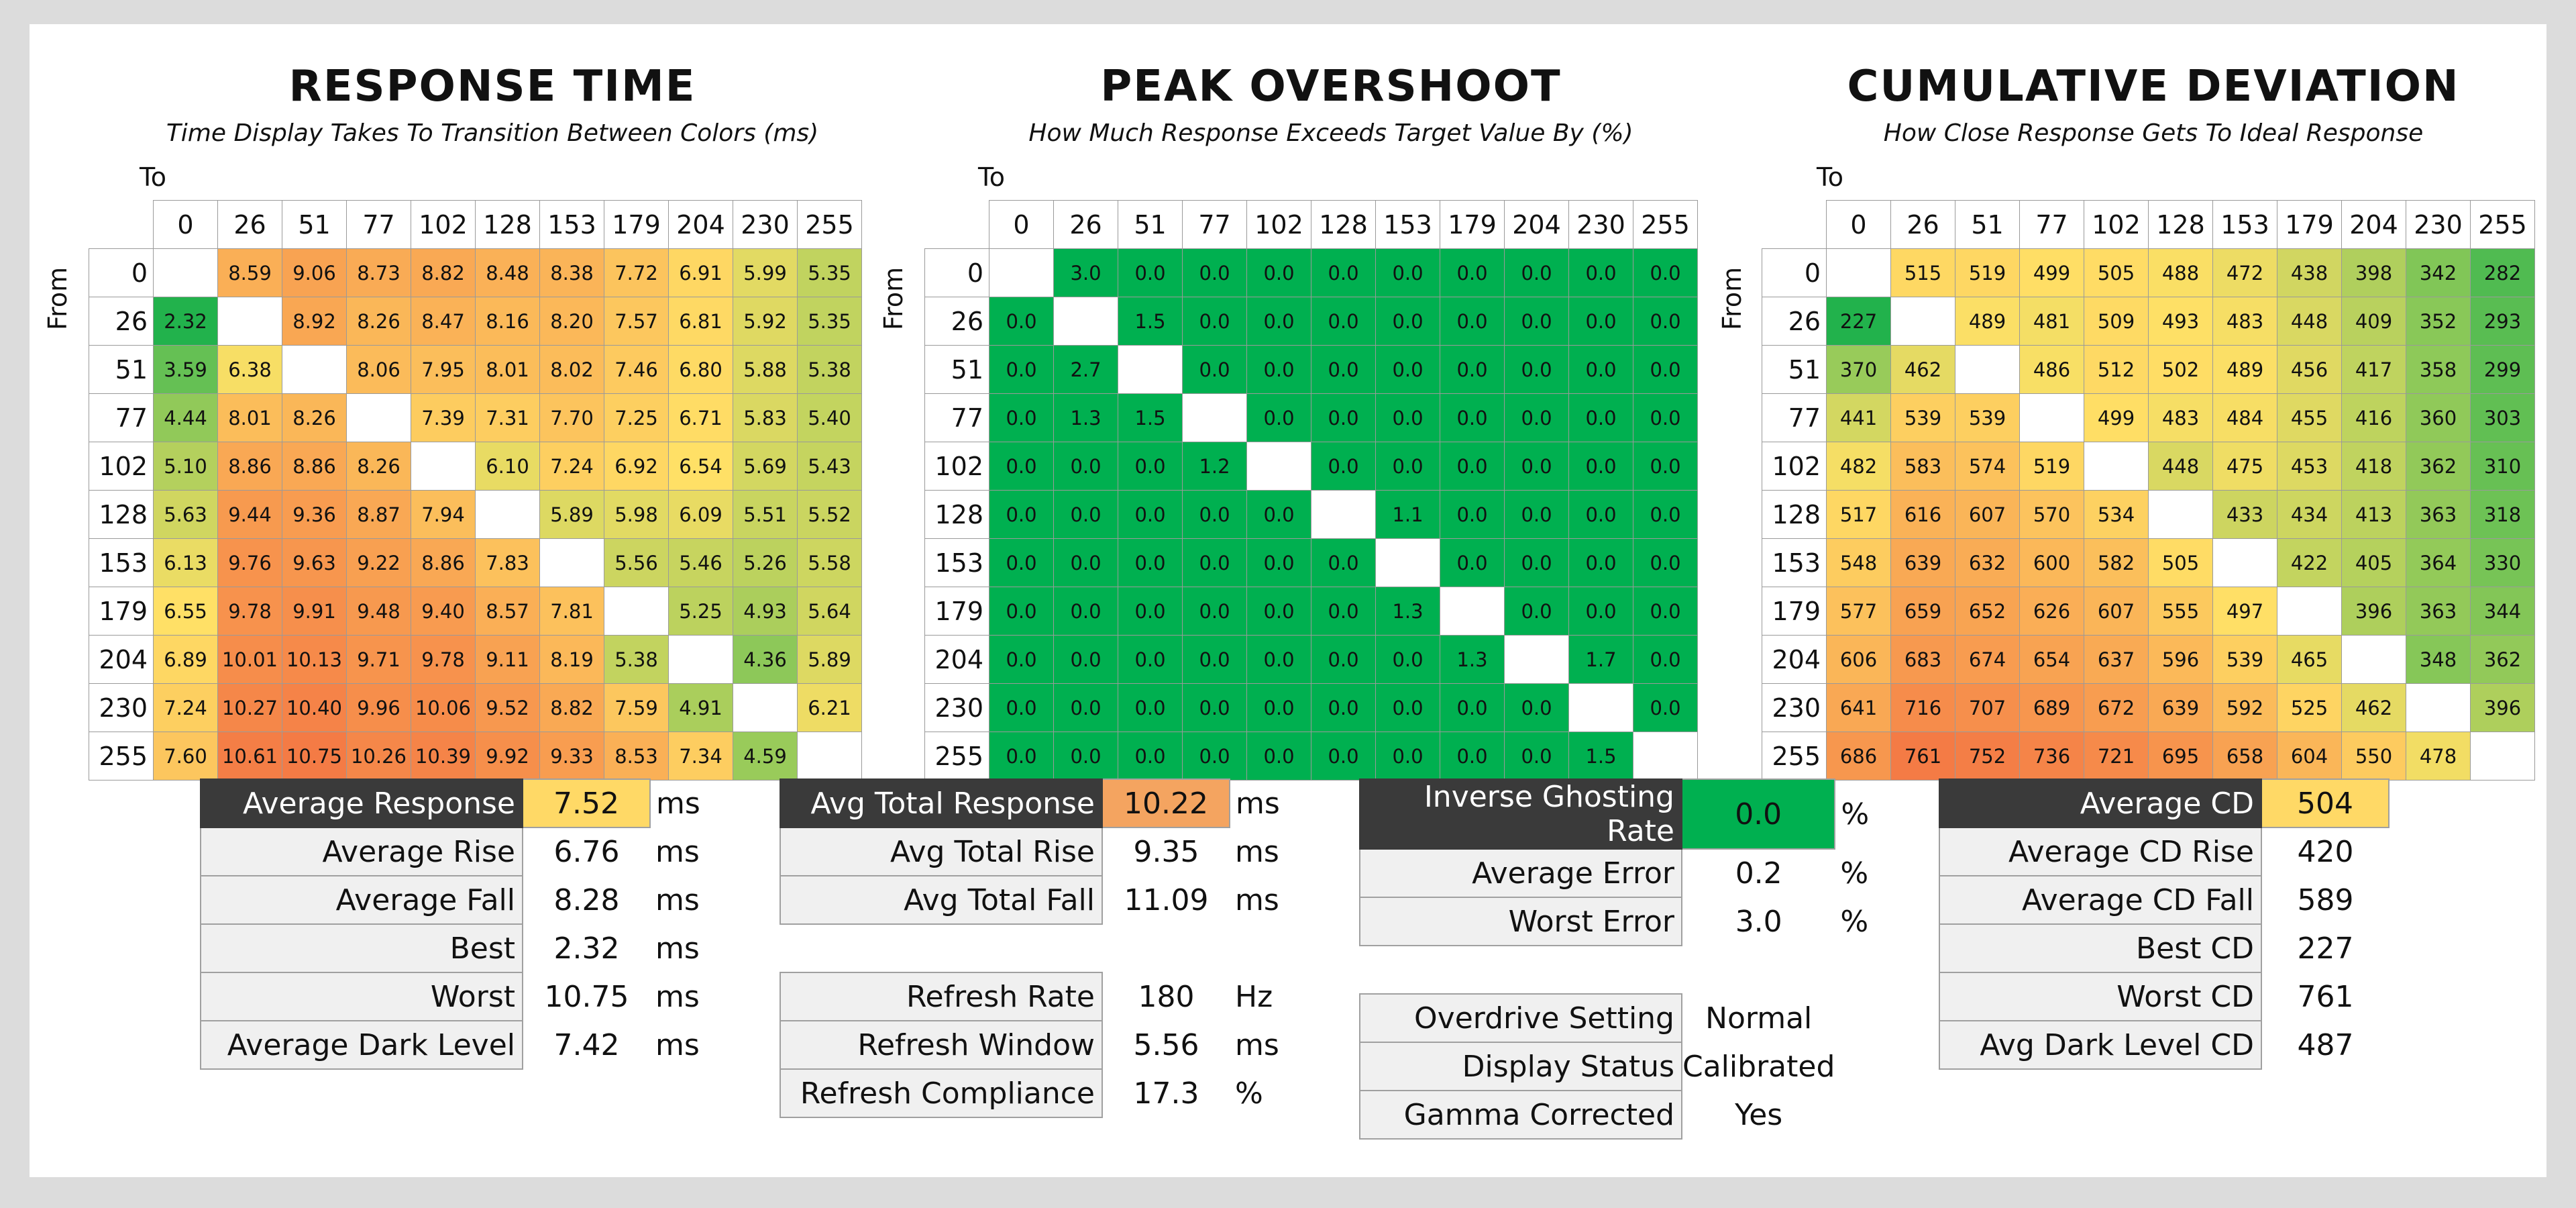  Describe the element at coordinates (586, 1044) in the screenshot. I see `stats-value: 7.42` at that location.